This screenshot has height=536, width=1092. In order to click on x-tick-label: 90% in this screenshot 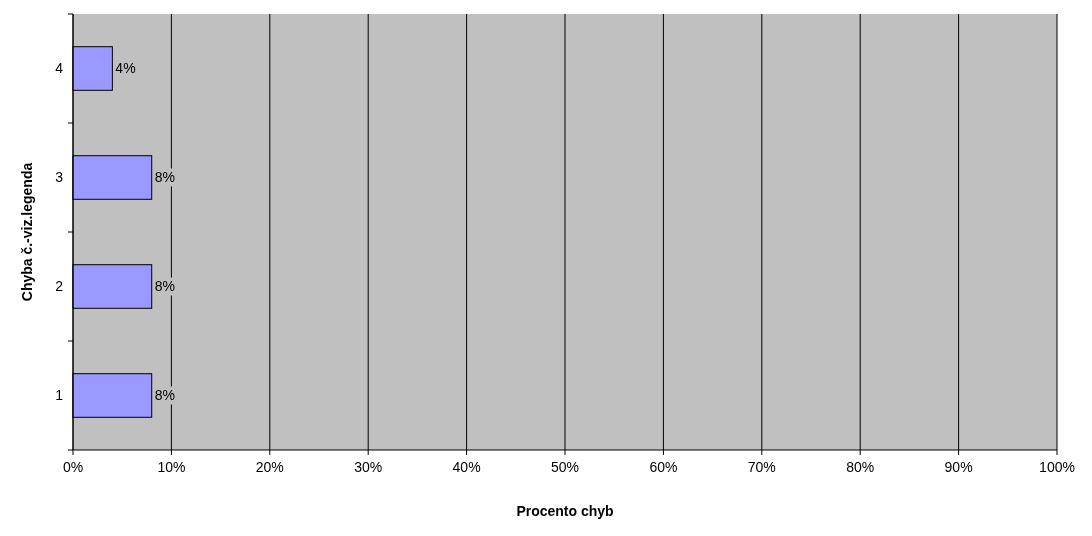, I will do `click(958, 467)`.